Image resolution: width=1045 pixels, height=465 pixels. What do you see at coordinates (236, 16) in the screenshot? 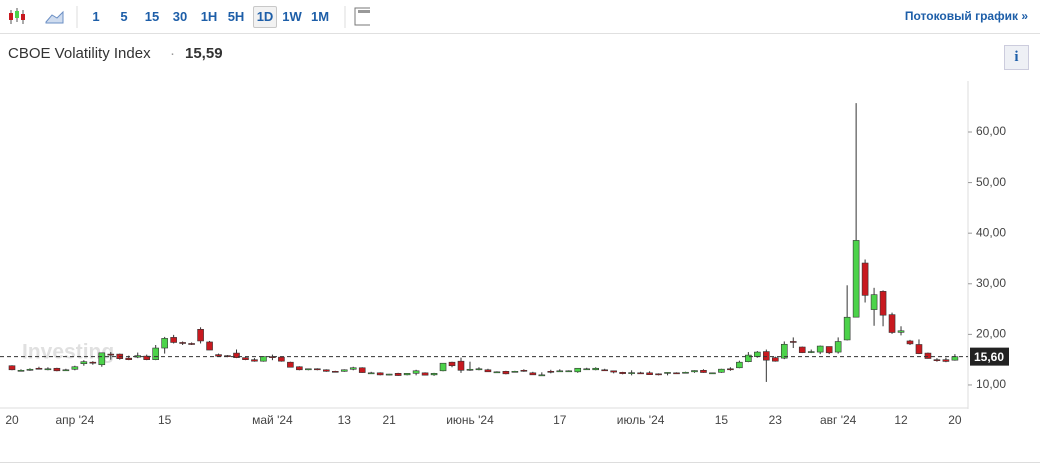
I see `interval-button: 5H` at bounding box center [236, 16].